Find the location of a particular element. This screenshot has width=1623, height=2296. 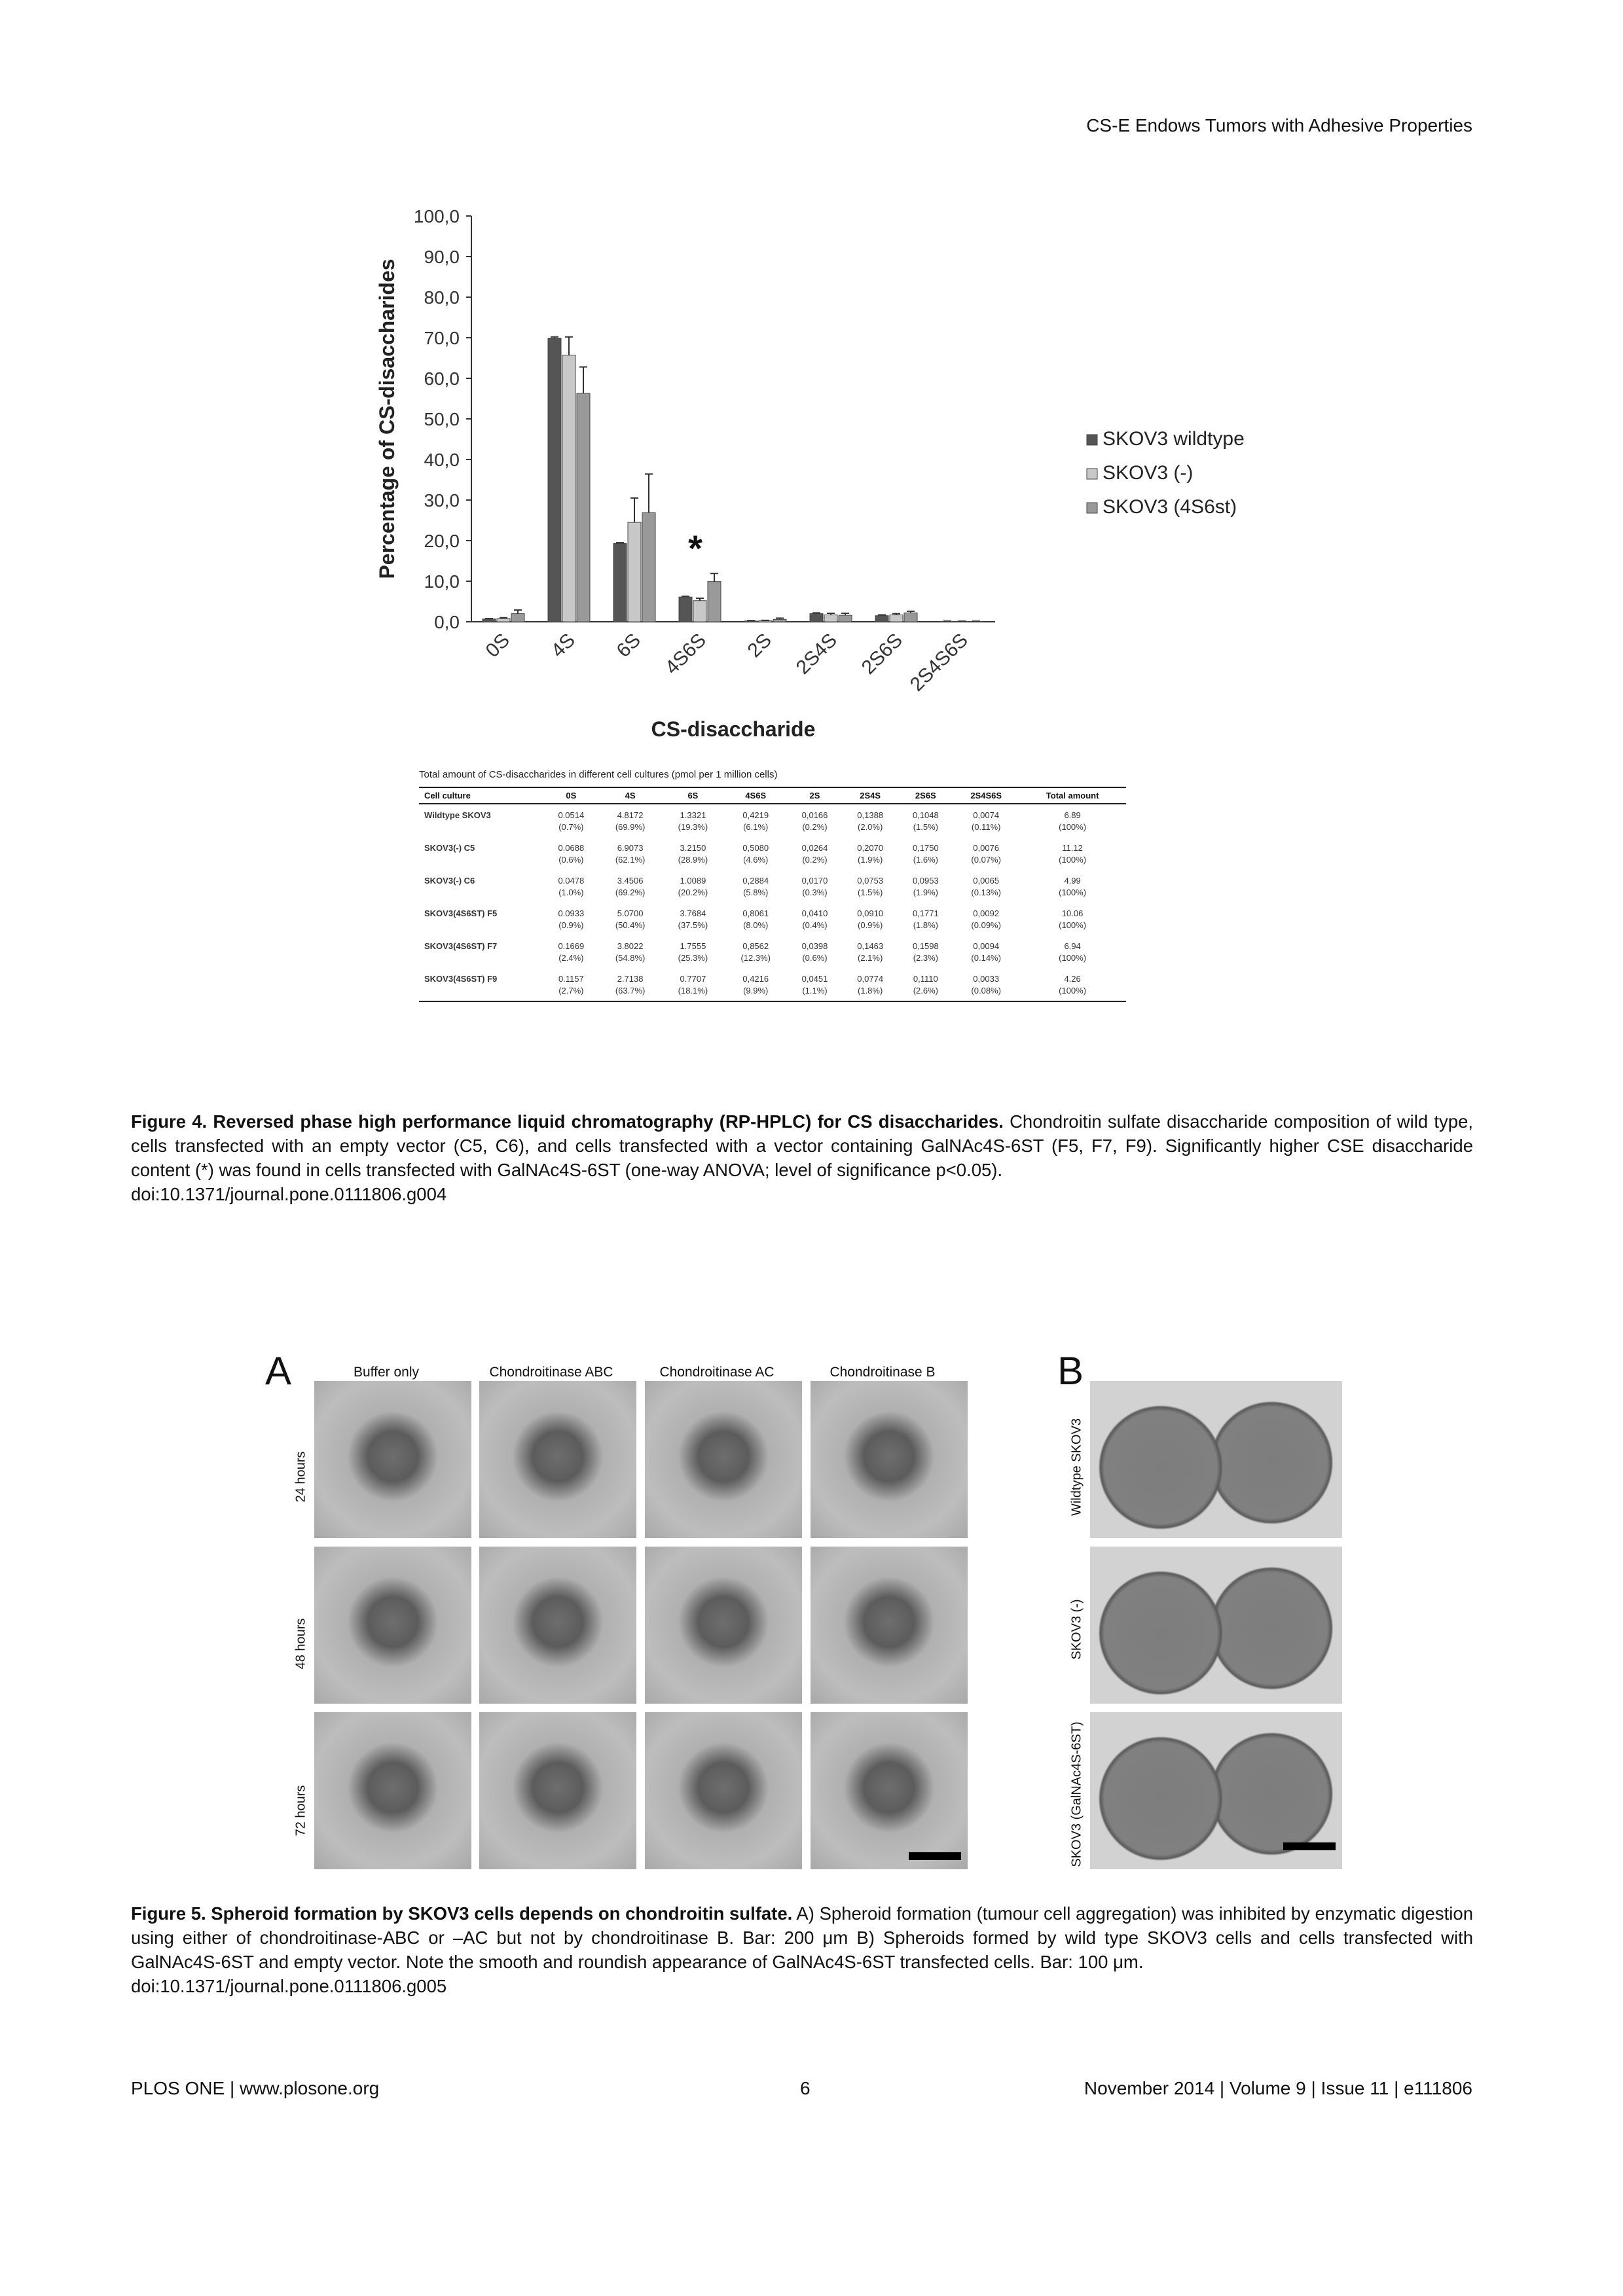

table-cell-value: 0,0910 is located at coordinates (870, 913).